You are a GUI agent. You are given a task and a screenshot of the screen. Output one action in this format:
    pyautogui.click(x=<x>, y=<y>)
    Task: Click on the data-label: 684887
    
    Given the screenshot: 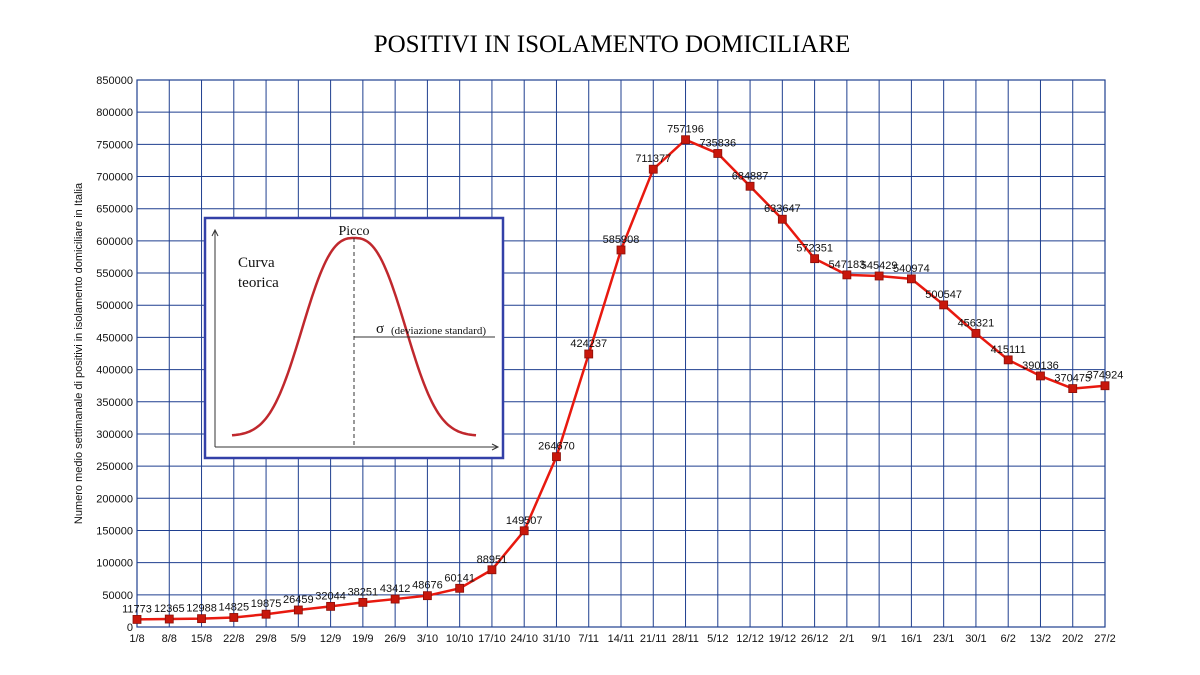 What is the action you would take?
    pyautogui.click(x=750, y=176)
    